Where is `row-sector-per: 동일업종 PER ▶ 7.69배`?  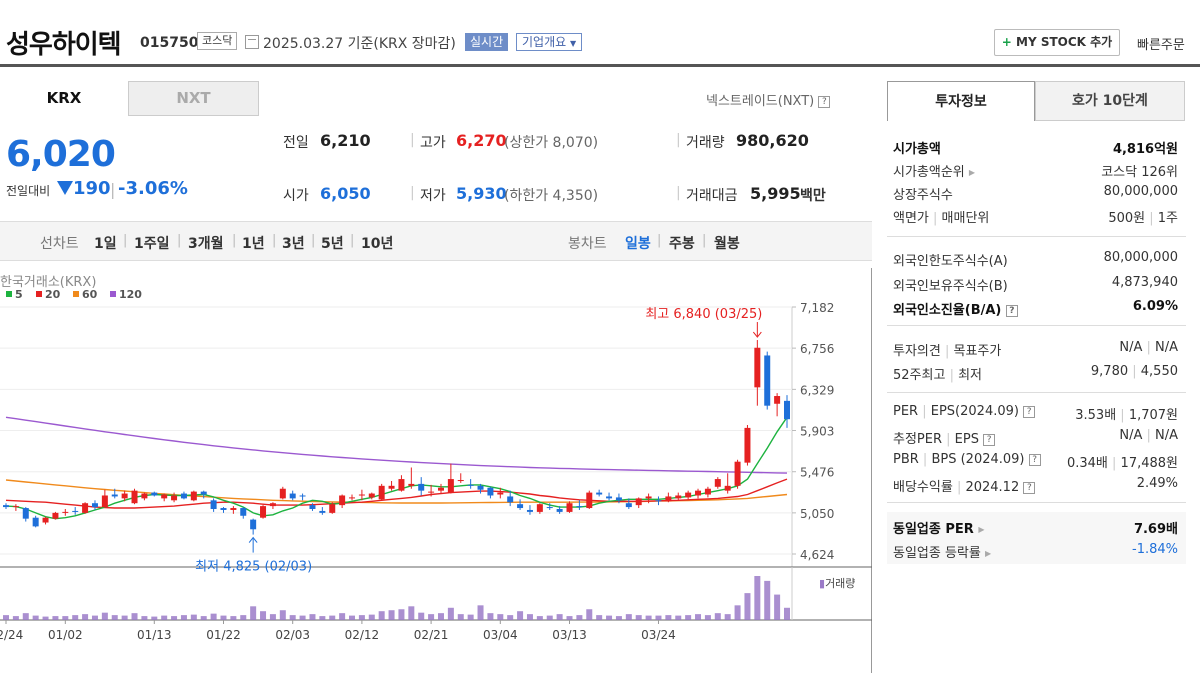
row-sector-per: 동일업종 PER ▶ 7.69배 is located at coordinates (1036, 525).